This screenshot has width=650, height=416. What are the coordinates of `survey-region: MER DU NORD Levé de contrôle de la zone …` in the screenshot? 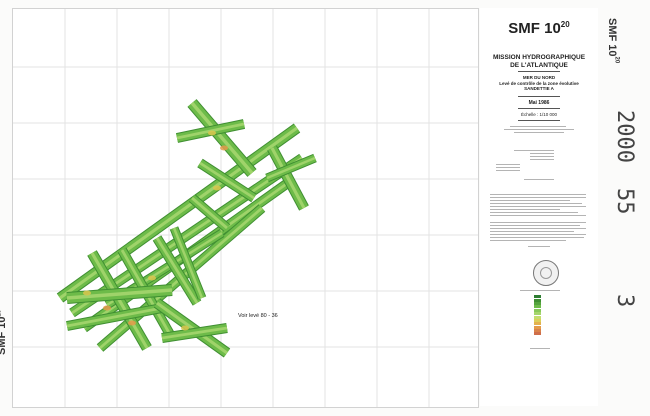 It's located at (539, 83).